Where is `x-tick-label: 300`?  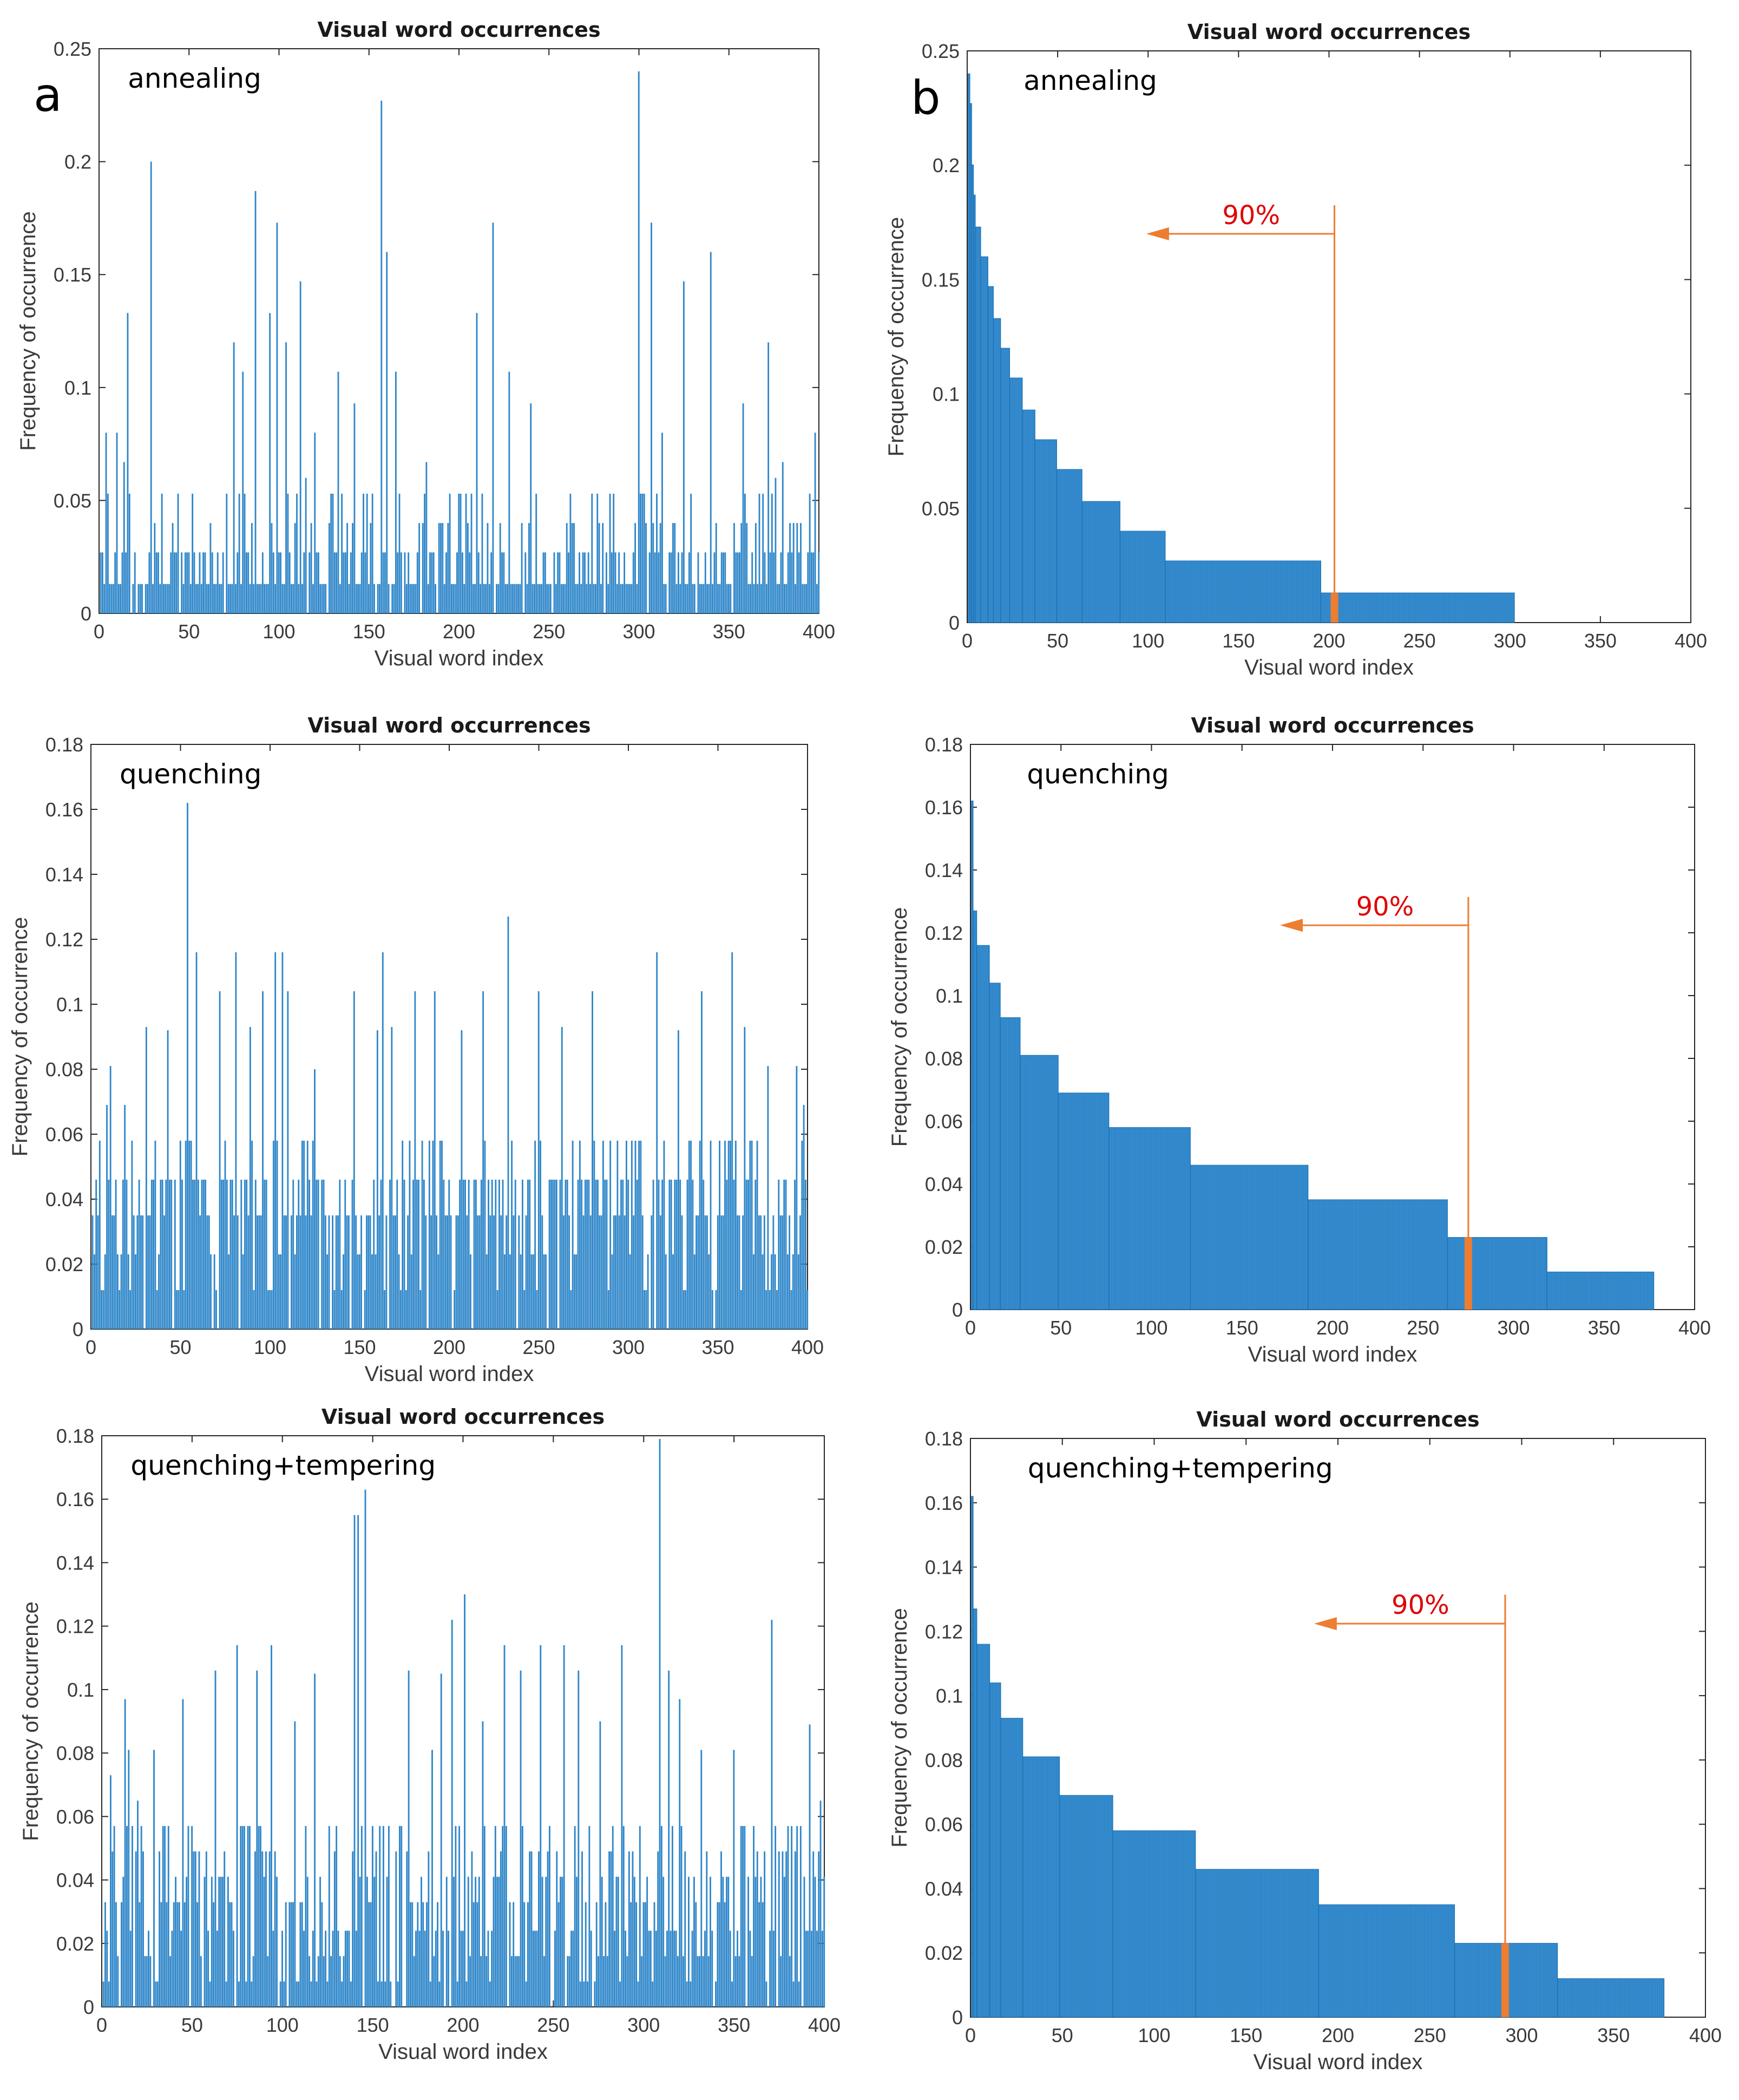
x-tick-label: 300 is located at coordinates (1521, 2035).